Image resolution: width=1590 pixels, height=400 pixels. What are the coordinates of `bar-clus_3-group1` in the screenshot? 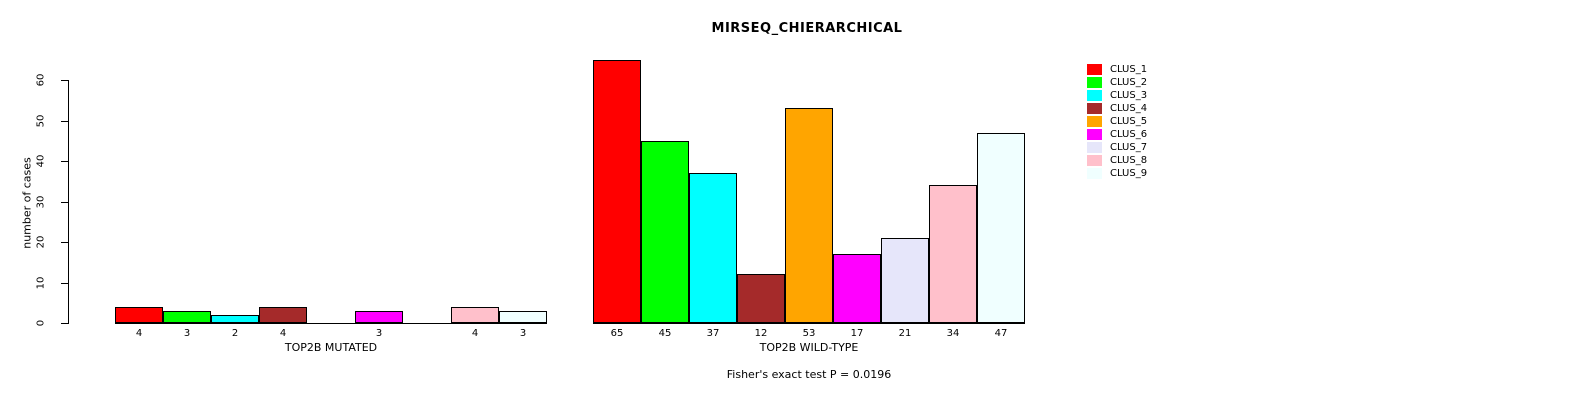 It's located at (235, 319).